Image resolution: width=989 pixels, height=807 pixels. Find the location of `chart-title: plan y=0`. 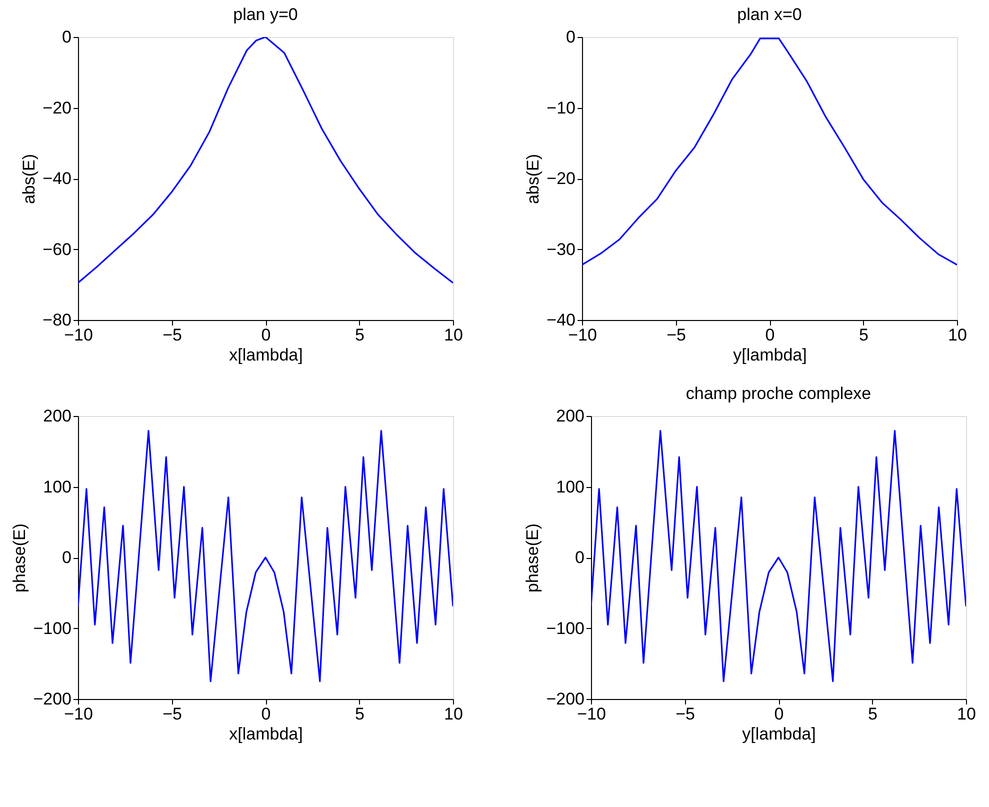

chart-title: plan y=0 is located at coordinates (265, 14).